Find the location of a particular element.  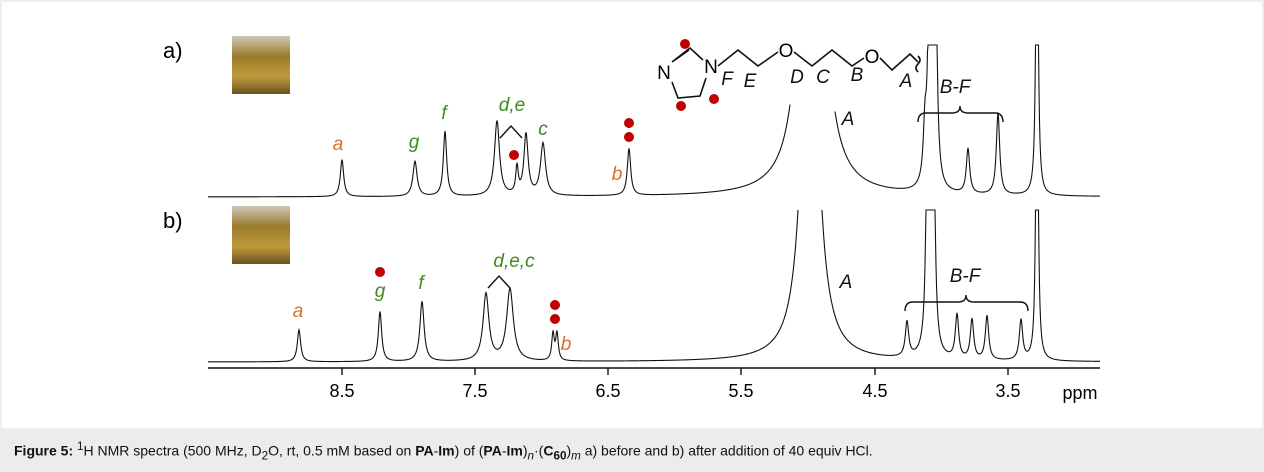

chain-label: F is located at coordinates (727, 79).